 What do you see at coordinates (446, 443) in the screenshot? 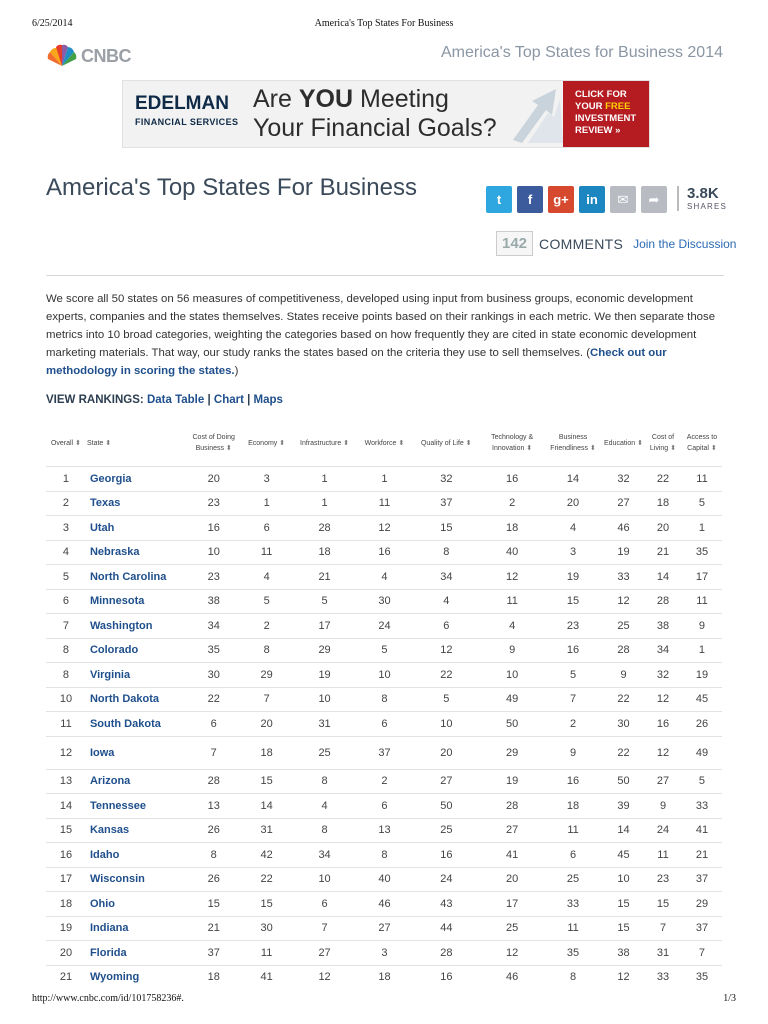
I see `column-header: Quality of Life ⬍` at bounding box center [446, 443].